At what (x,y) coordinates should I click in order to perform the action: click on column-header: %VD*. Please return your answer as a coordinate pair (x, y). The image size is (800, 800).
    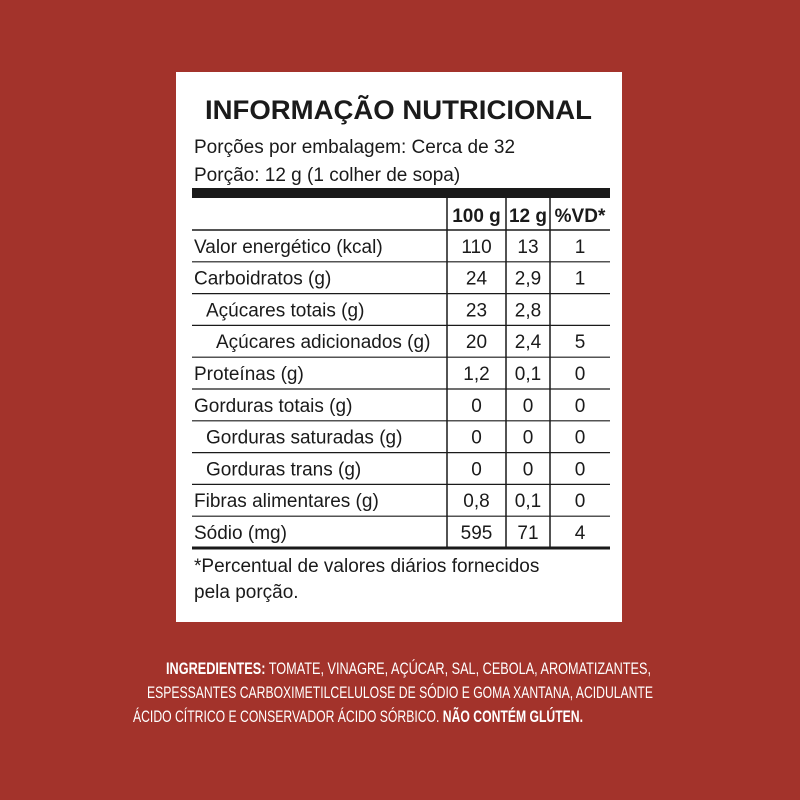
    Looking at the image, I should click on (580, 216).